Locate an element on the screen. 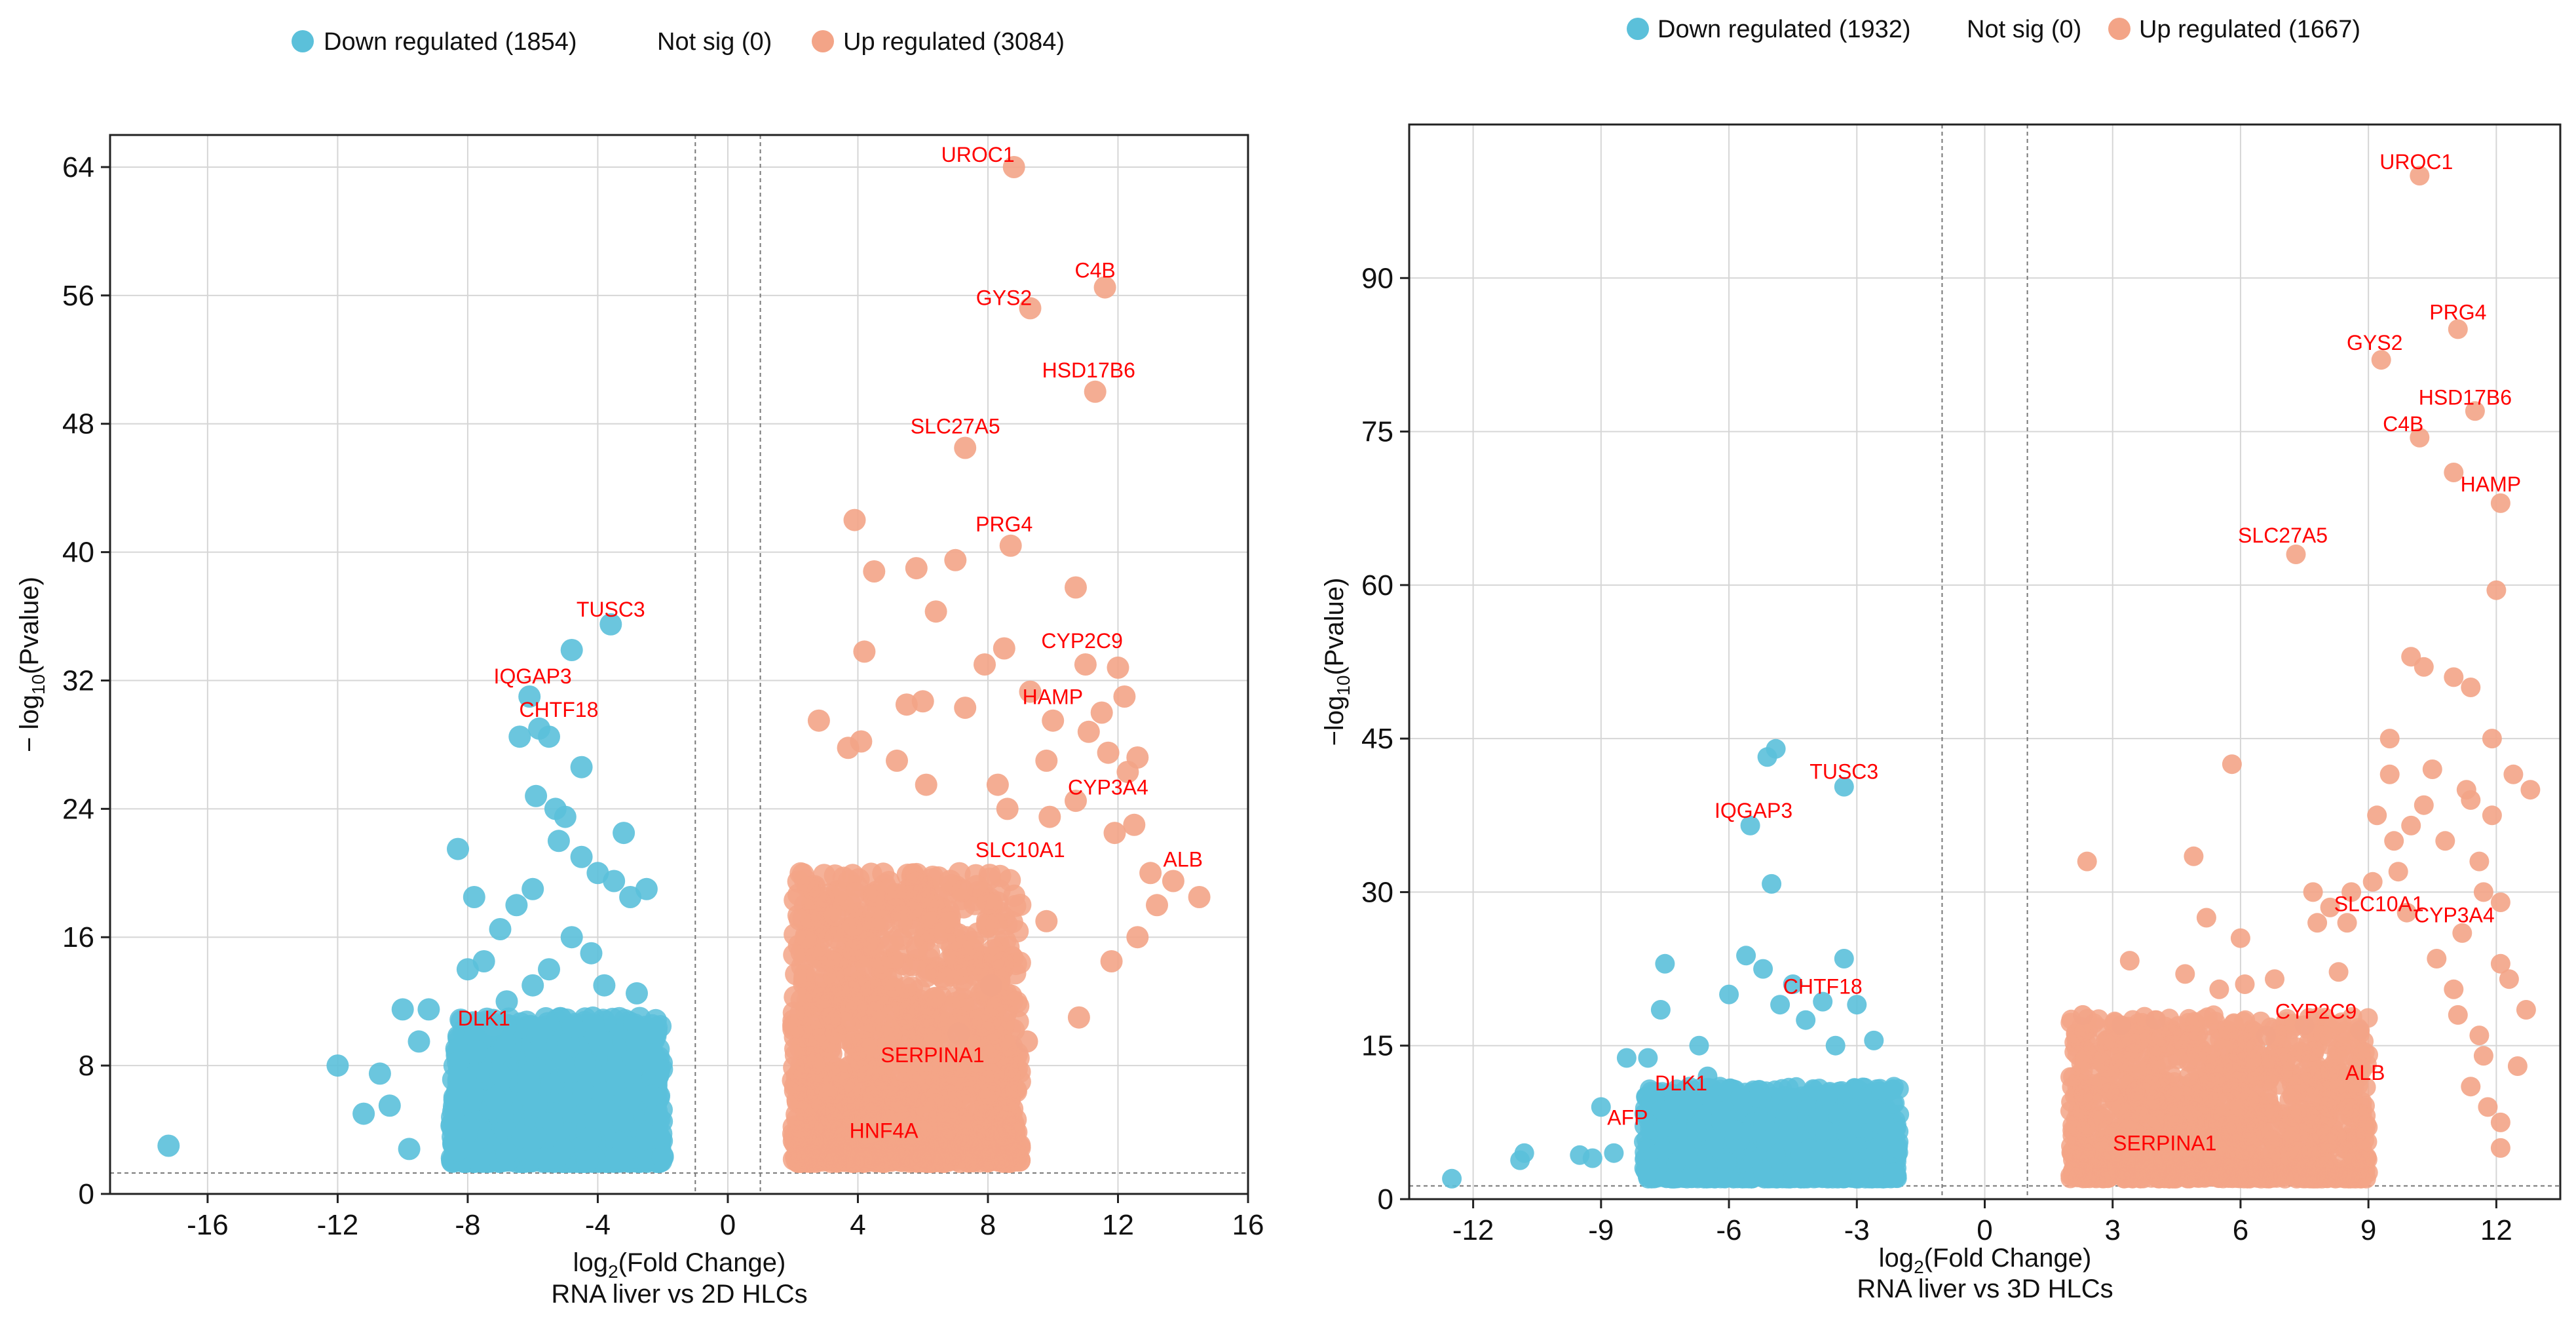  gene-label: CYP2C9 is located at coordinates (1082, 641).